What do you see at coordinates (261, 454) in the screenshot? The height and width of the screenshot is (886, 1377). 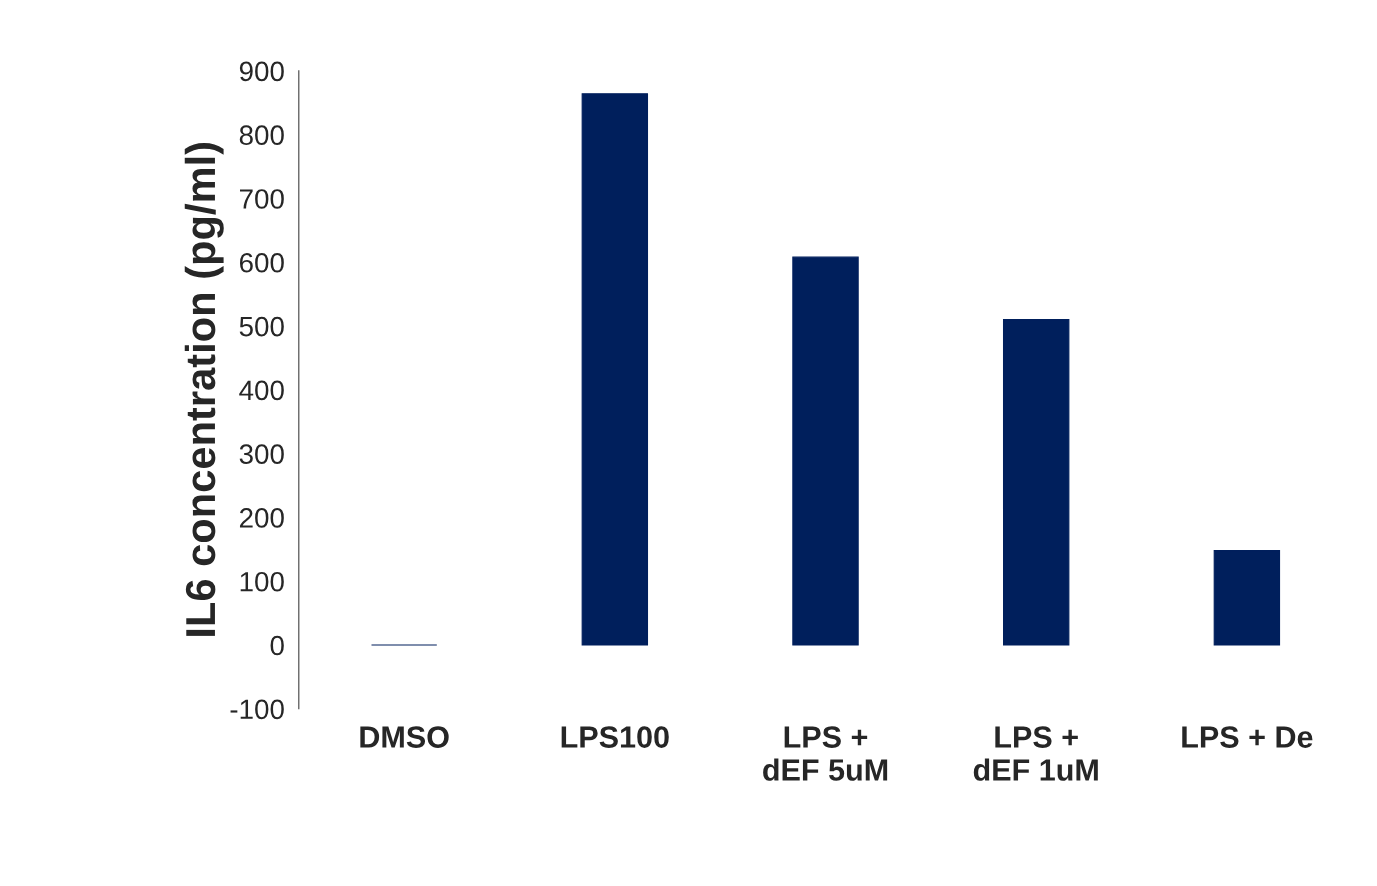 I see `y-tick-label: 300` at bounding box center [261, 454].